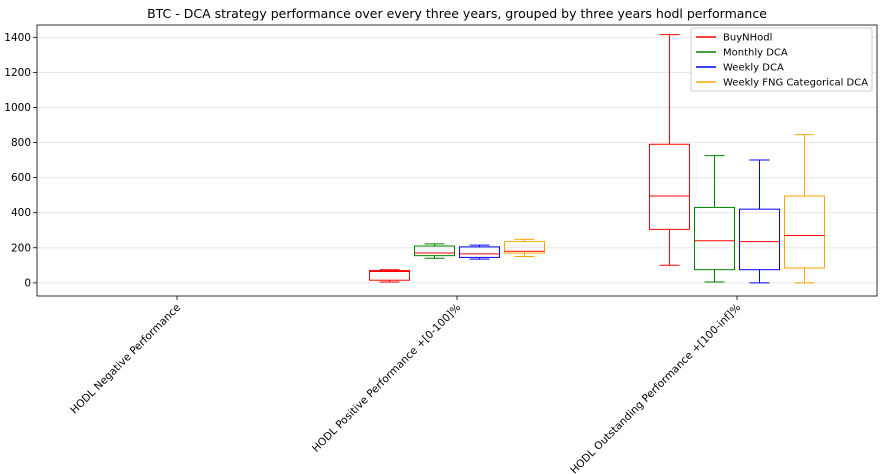 Image resolution: width=883 pixels, height=474 pixels. What do you see at coordinates (759, 239) in the screenshot?
I see `box-weekly-dca-cat2-box` at bounding box center [759, 239].